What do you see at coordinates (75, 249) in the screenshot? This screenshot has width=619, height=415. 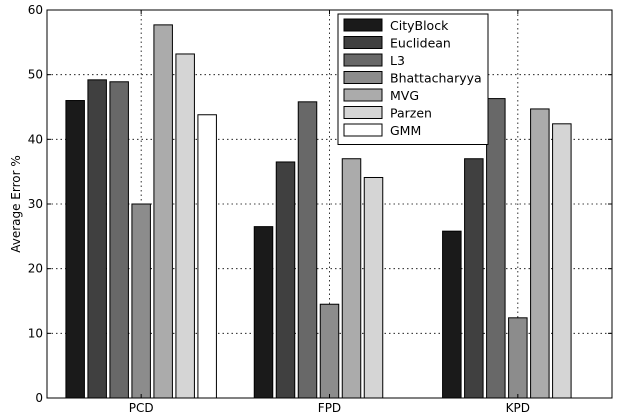 I see `bar-cityblock-pcd` at bounding box center [75, 249].